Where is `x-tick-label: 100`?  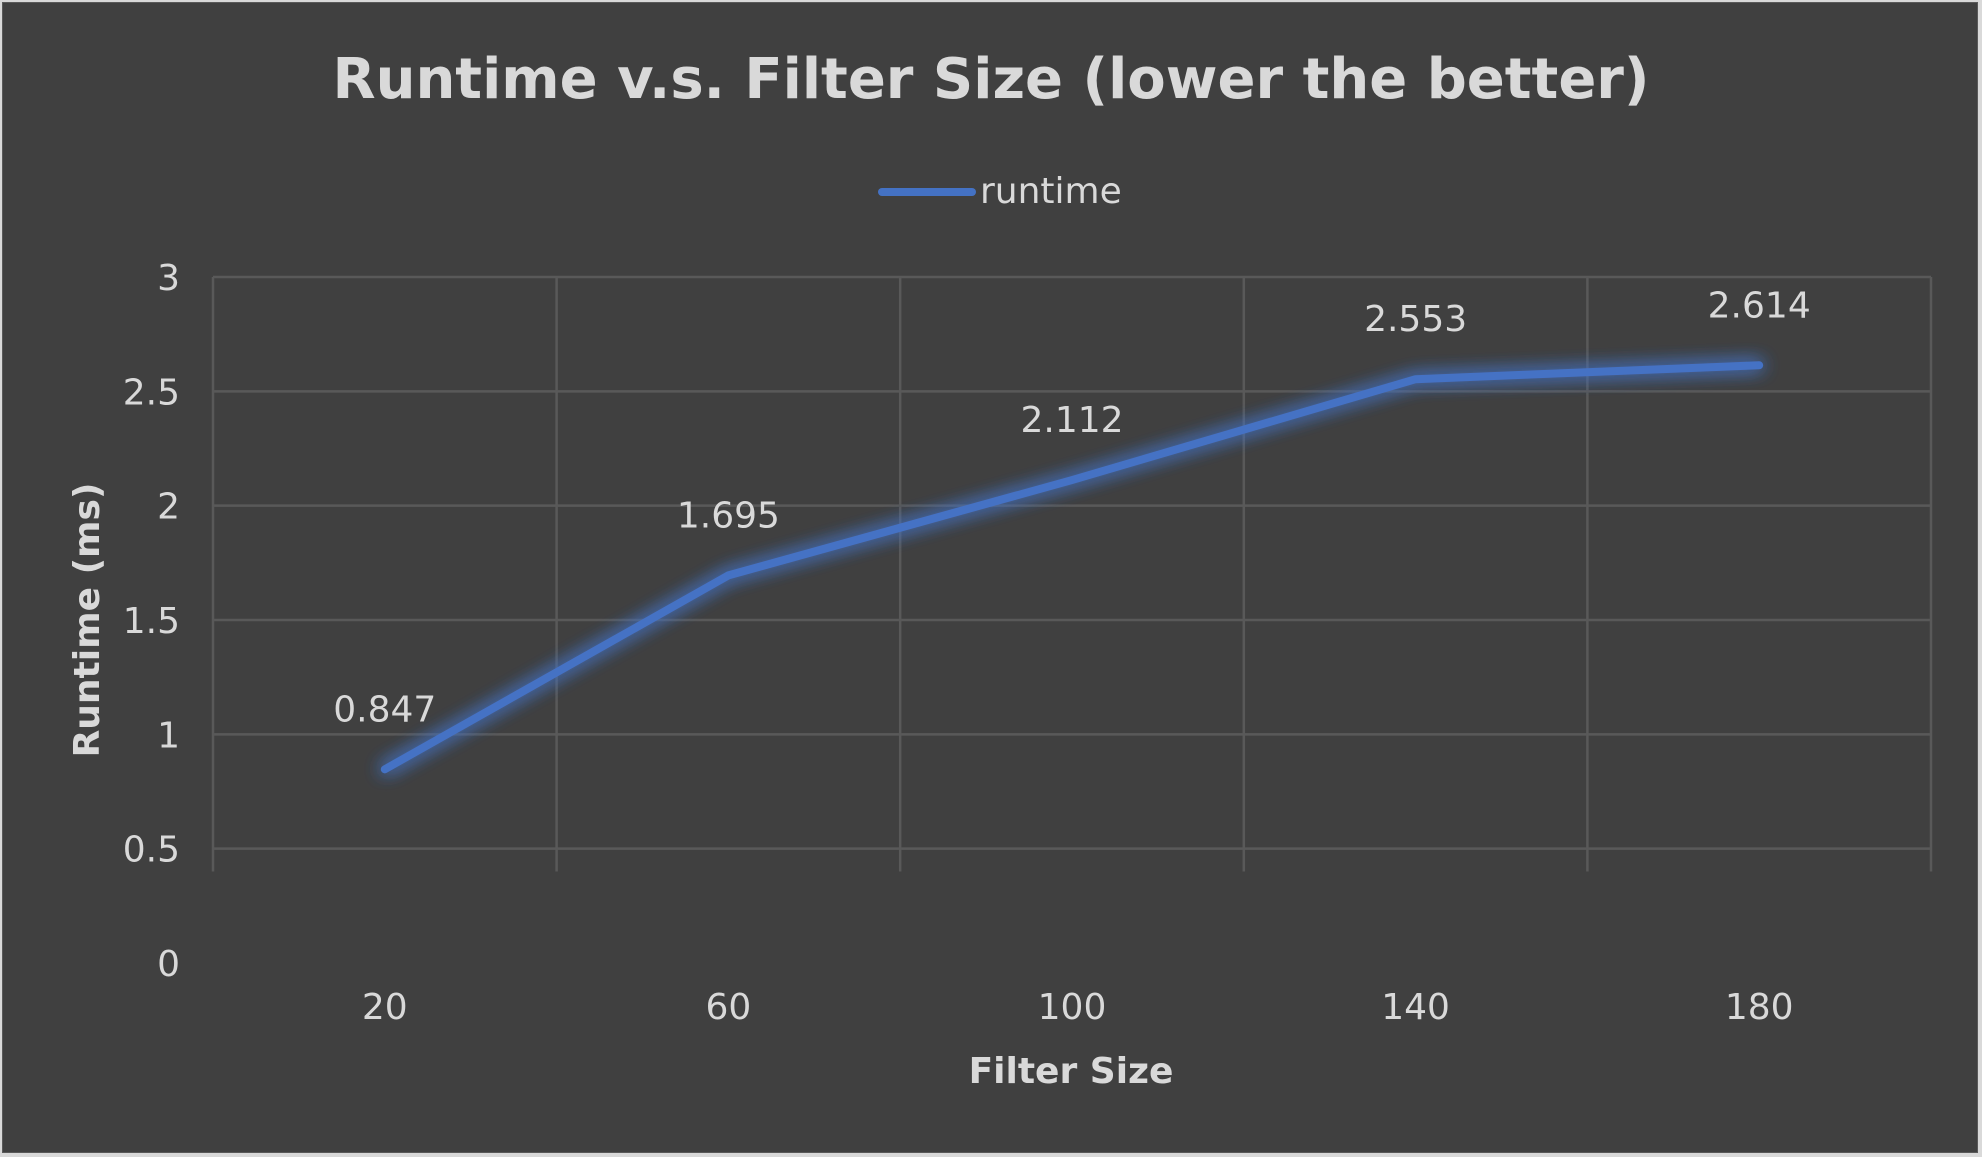 x-tick-label: 100 is located at coordinates (1072, 1007).